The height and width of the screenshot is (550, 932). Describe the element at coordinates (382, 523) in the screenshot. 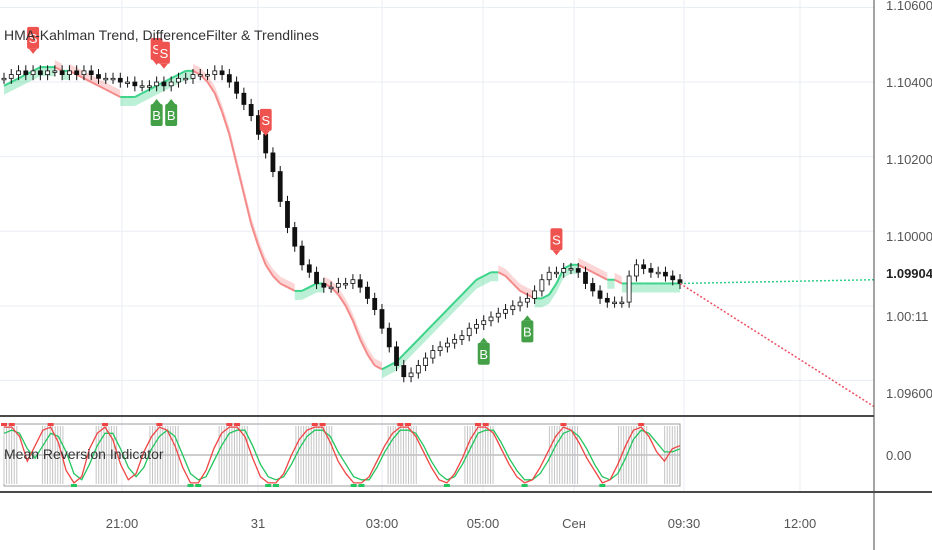

I see `time-tick: 03:00` at that location.